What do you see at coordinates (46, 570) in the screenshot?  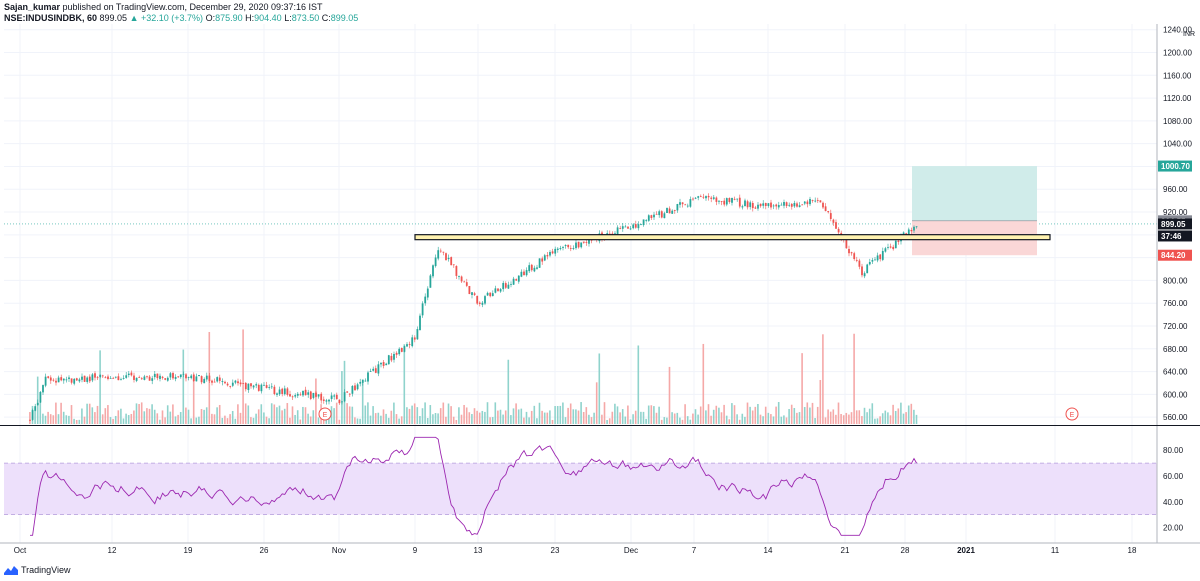 I see `brand-name: TradingView` at bounding box center [46, 570].